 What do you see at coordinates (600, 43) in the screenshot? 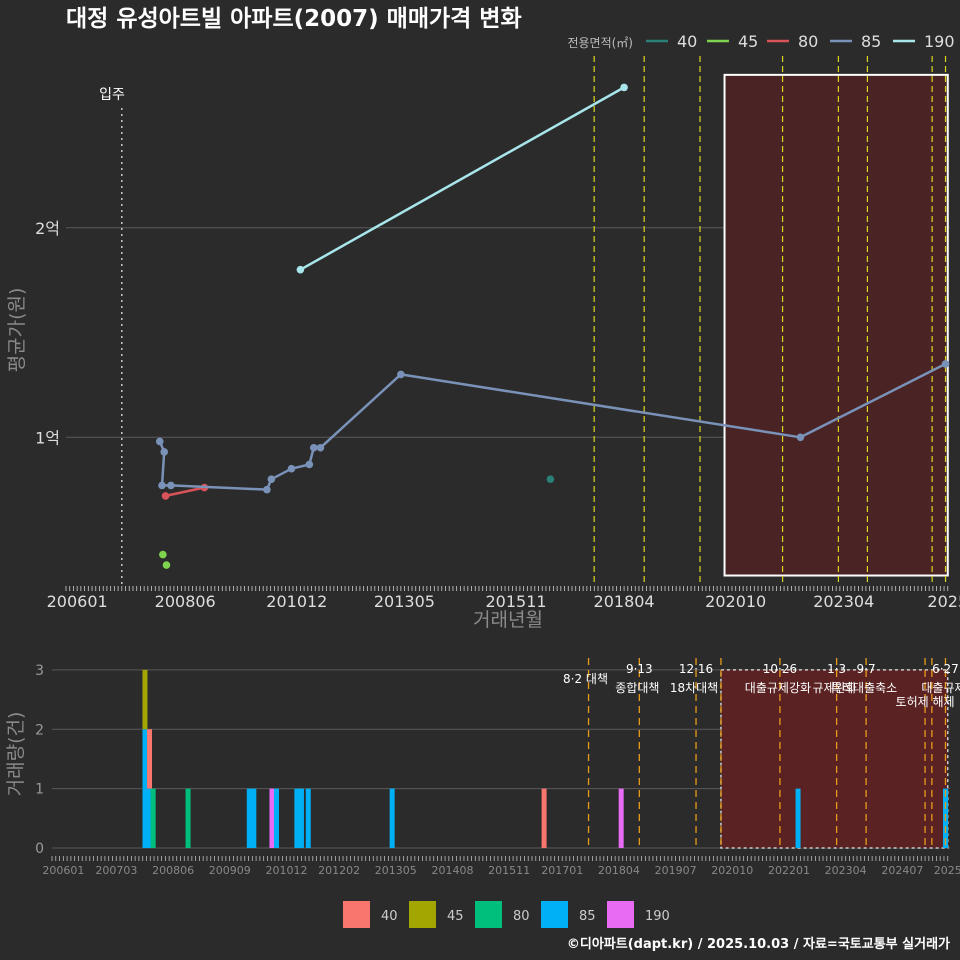
I see `legend-title: 전용면적(㎡)` at bounding box center [600, 43].